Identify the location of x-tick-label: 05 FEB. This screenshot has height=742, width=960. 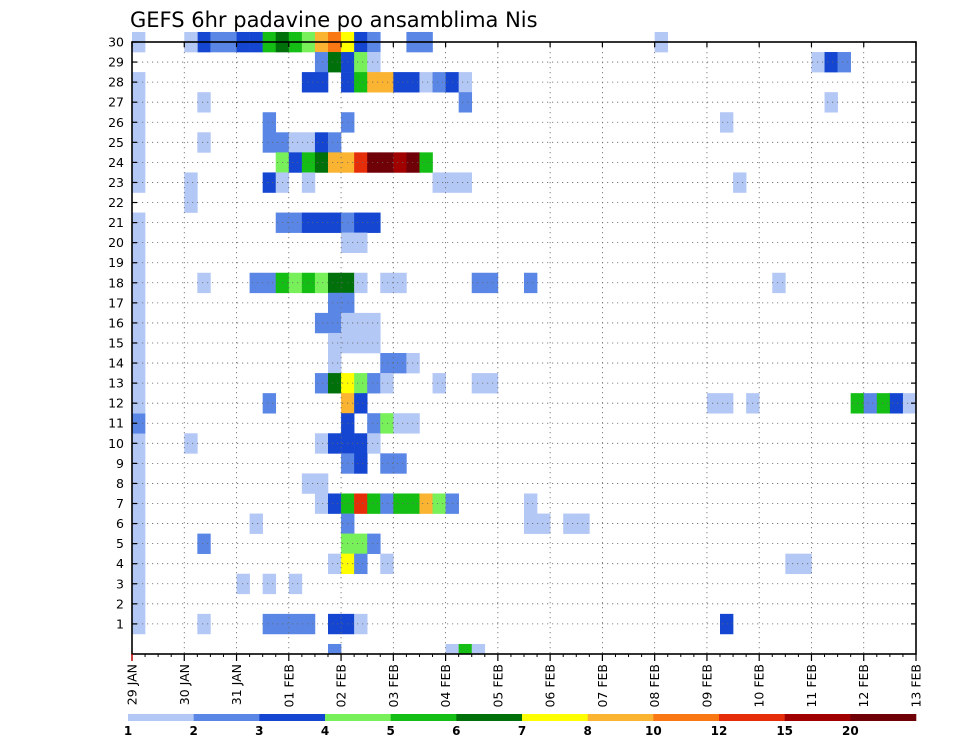
(497, 686).